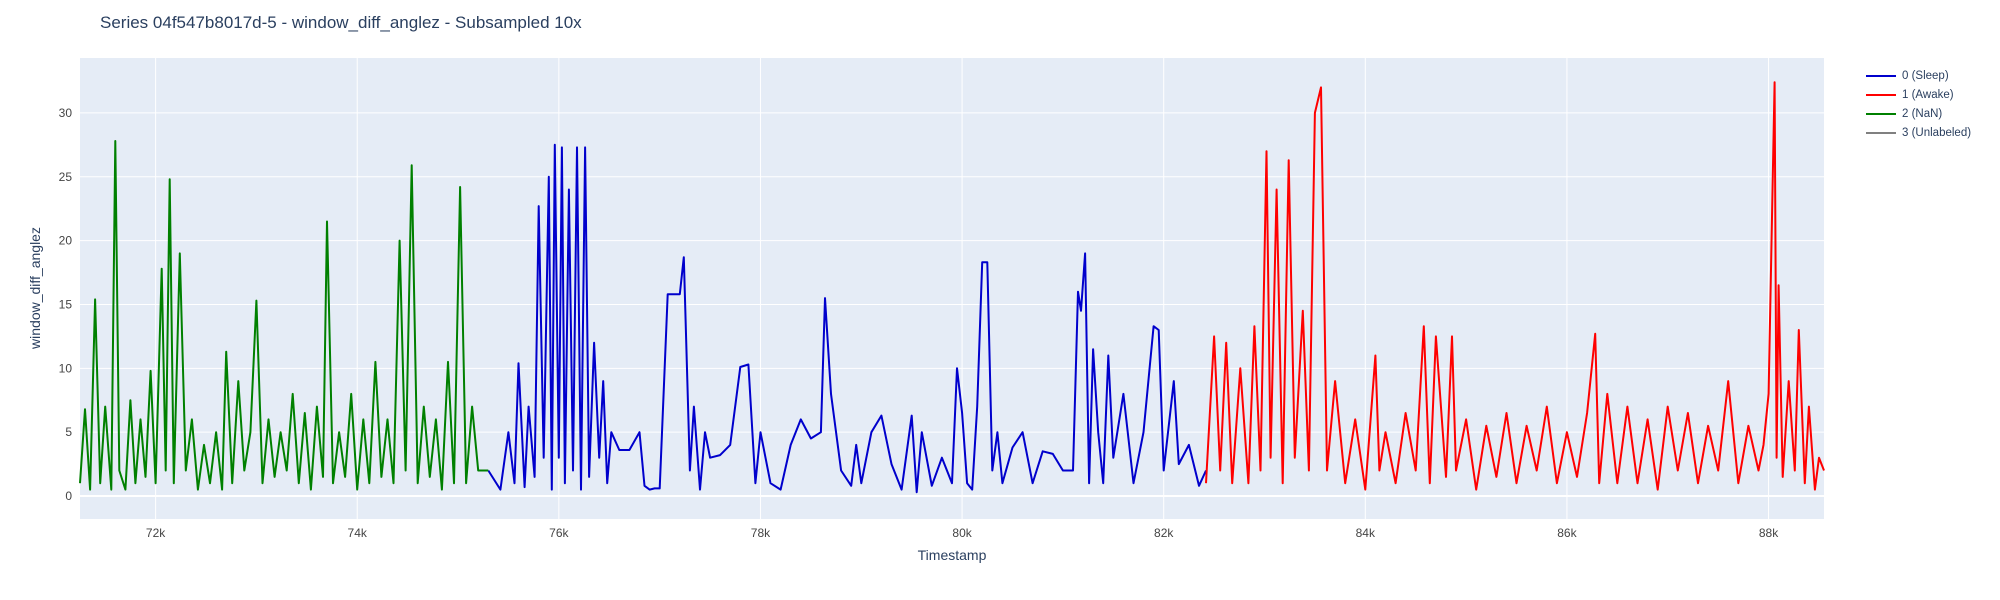 The image size is (2000, 600). Describe the element at coordinates (761, 533) in the screenshot. I see `x-tick-label: 78k` at that location.